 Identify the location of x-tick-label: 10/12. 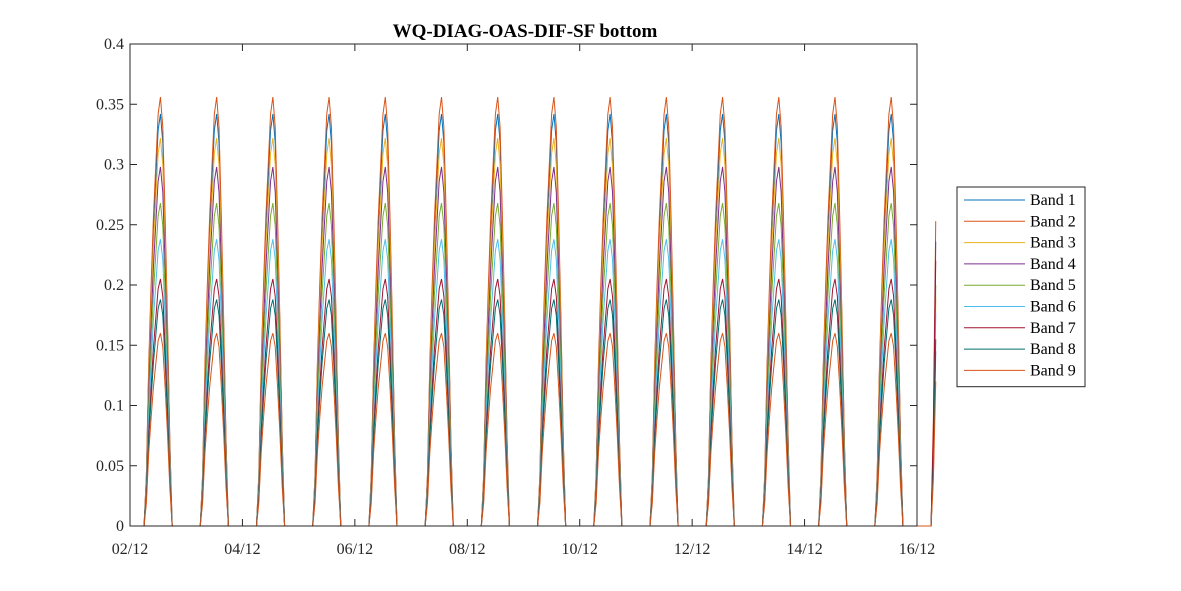
(579, 549).